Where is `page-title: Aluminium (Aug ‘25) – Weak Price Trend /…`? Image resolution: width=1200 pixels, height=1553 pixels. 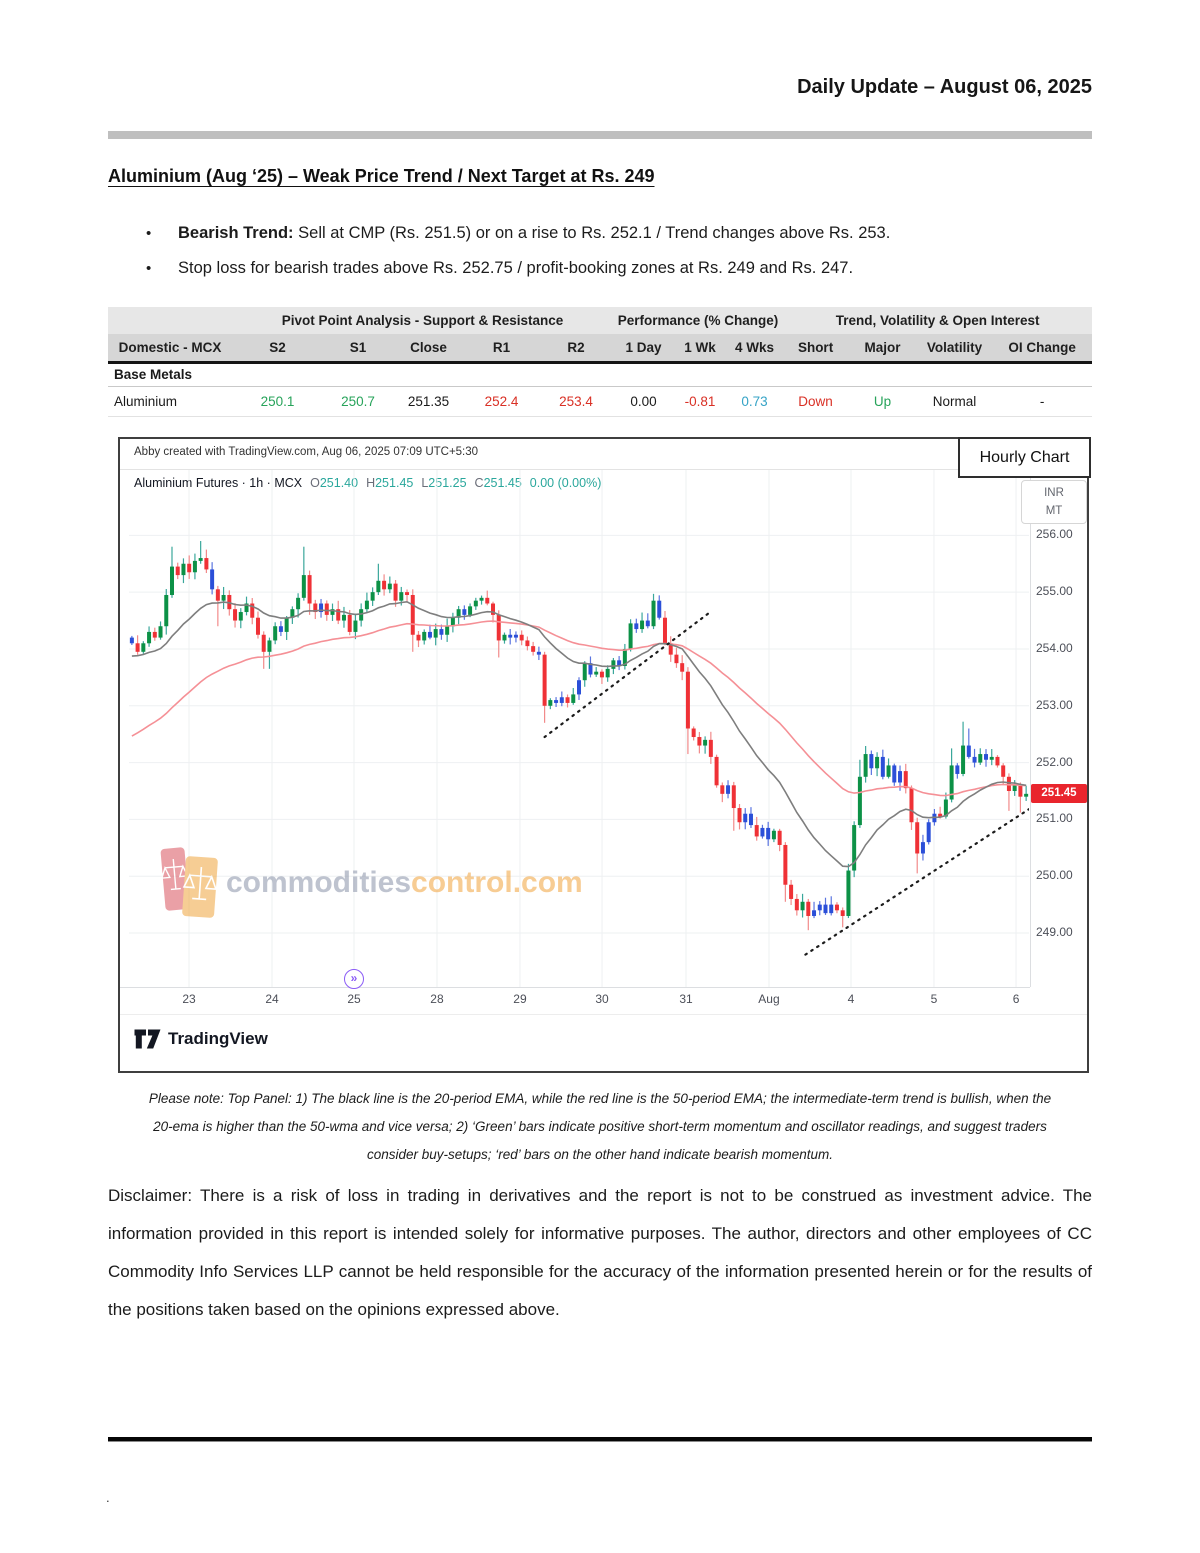
page-title: Aluminium (Aug ‘25) – Weak Price Trend /… is located at coordinates (381, 176).